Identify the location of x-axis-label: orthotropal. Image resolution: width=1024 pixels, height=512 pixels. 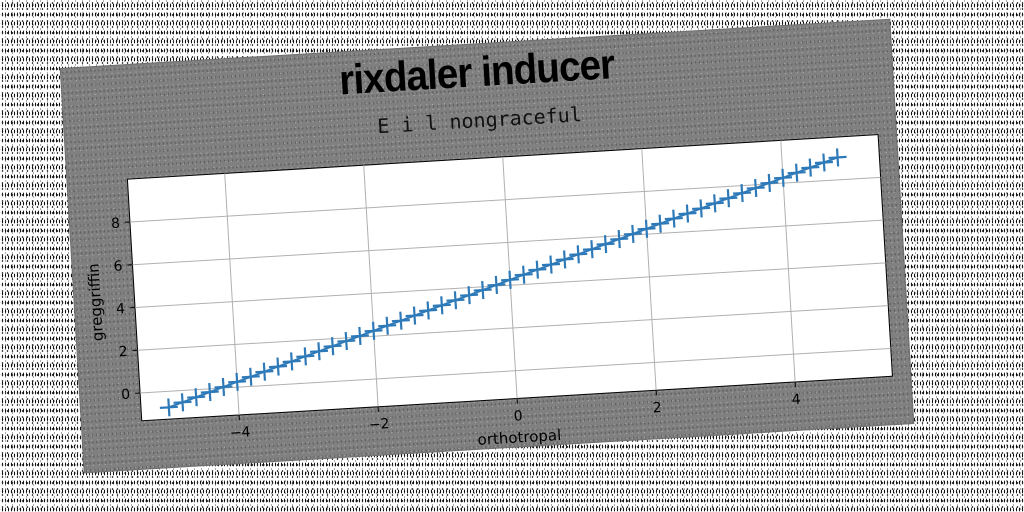
(519, 437).